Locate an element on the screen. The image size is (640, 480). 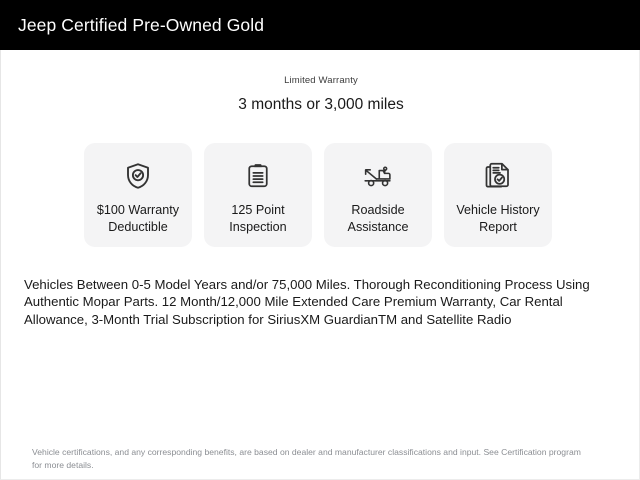
shield-check-icon is located at coordinates (138, 176).